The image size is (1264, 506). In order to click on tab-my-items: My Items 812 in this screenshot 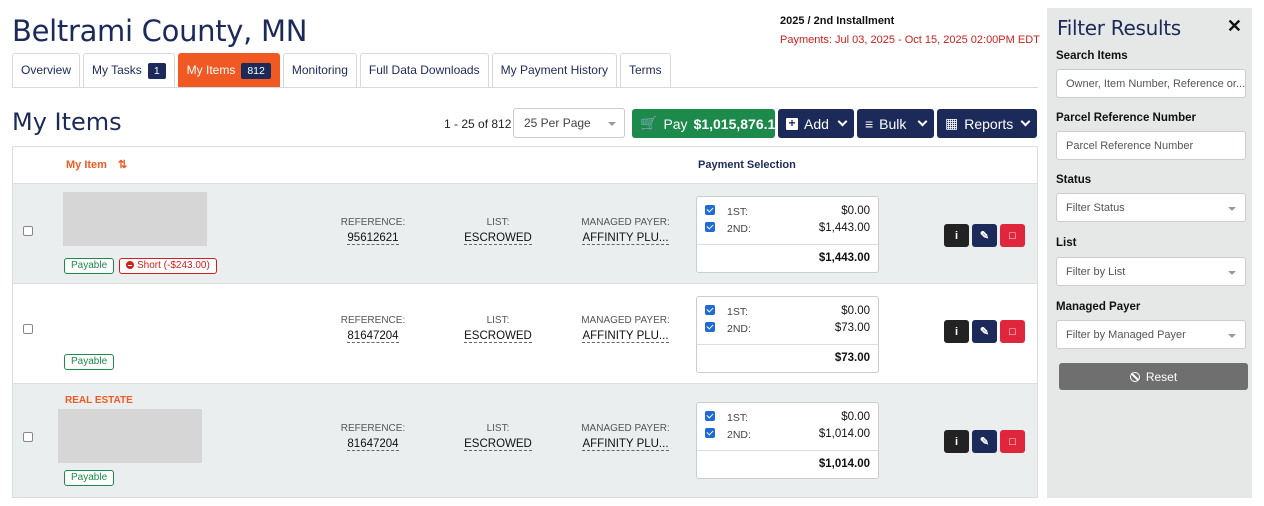, I will do `click(228, 70)`.